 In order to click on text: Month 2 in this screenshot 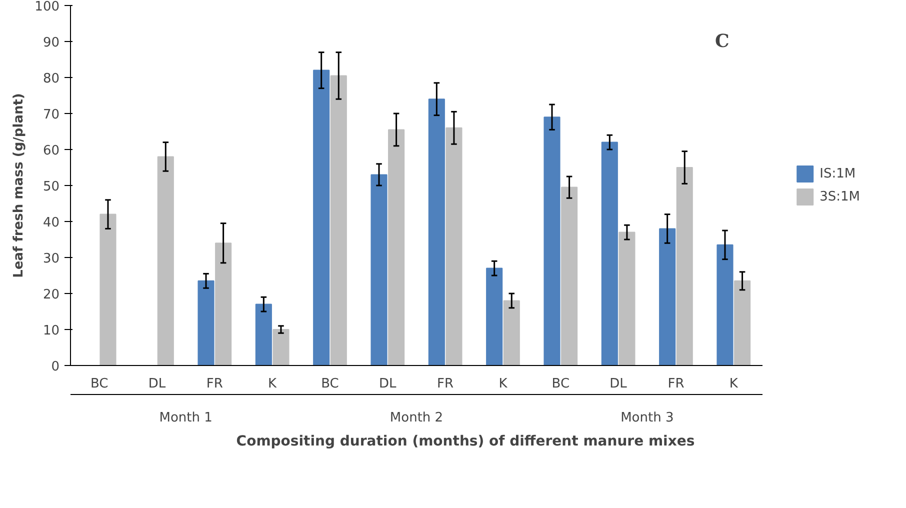, I will do `click(417, 418)`.